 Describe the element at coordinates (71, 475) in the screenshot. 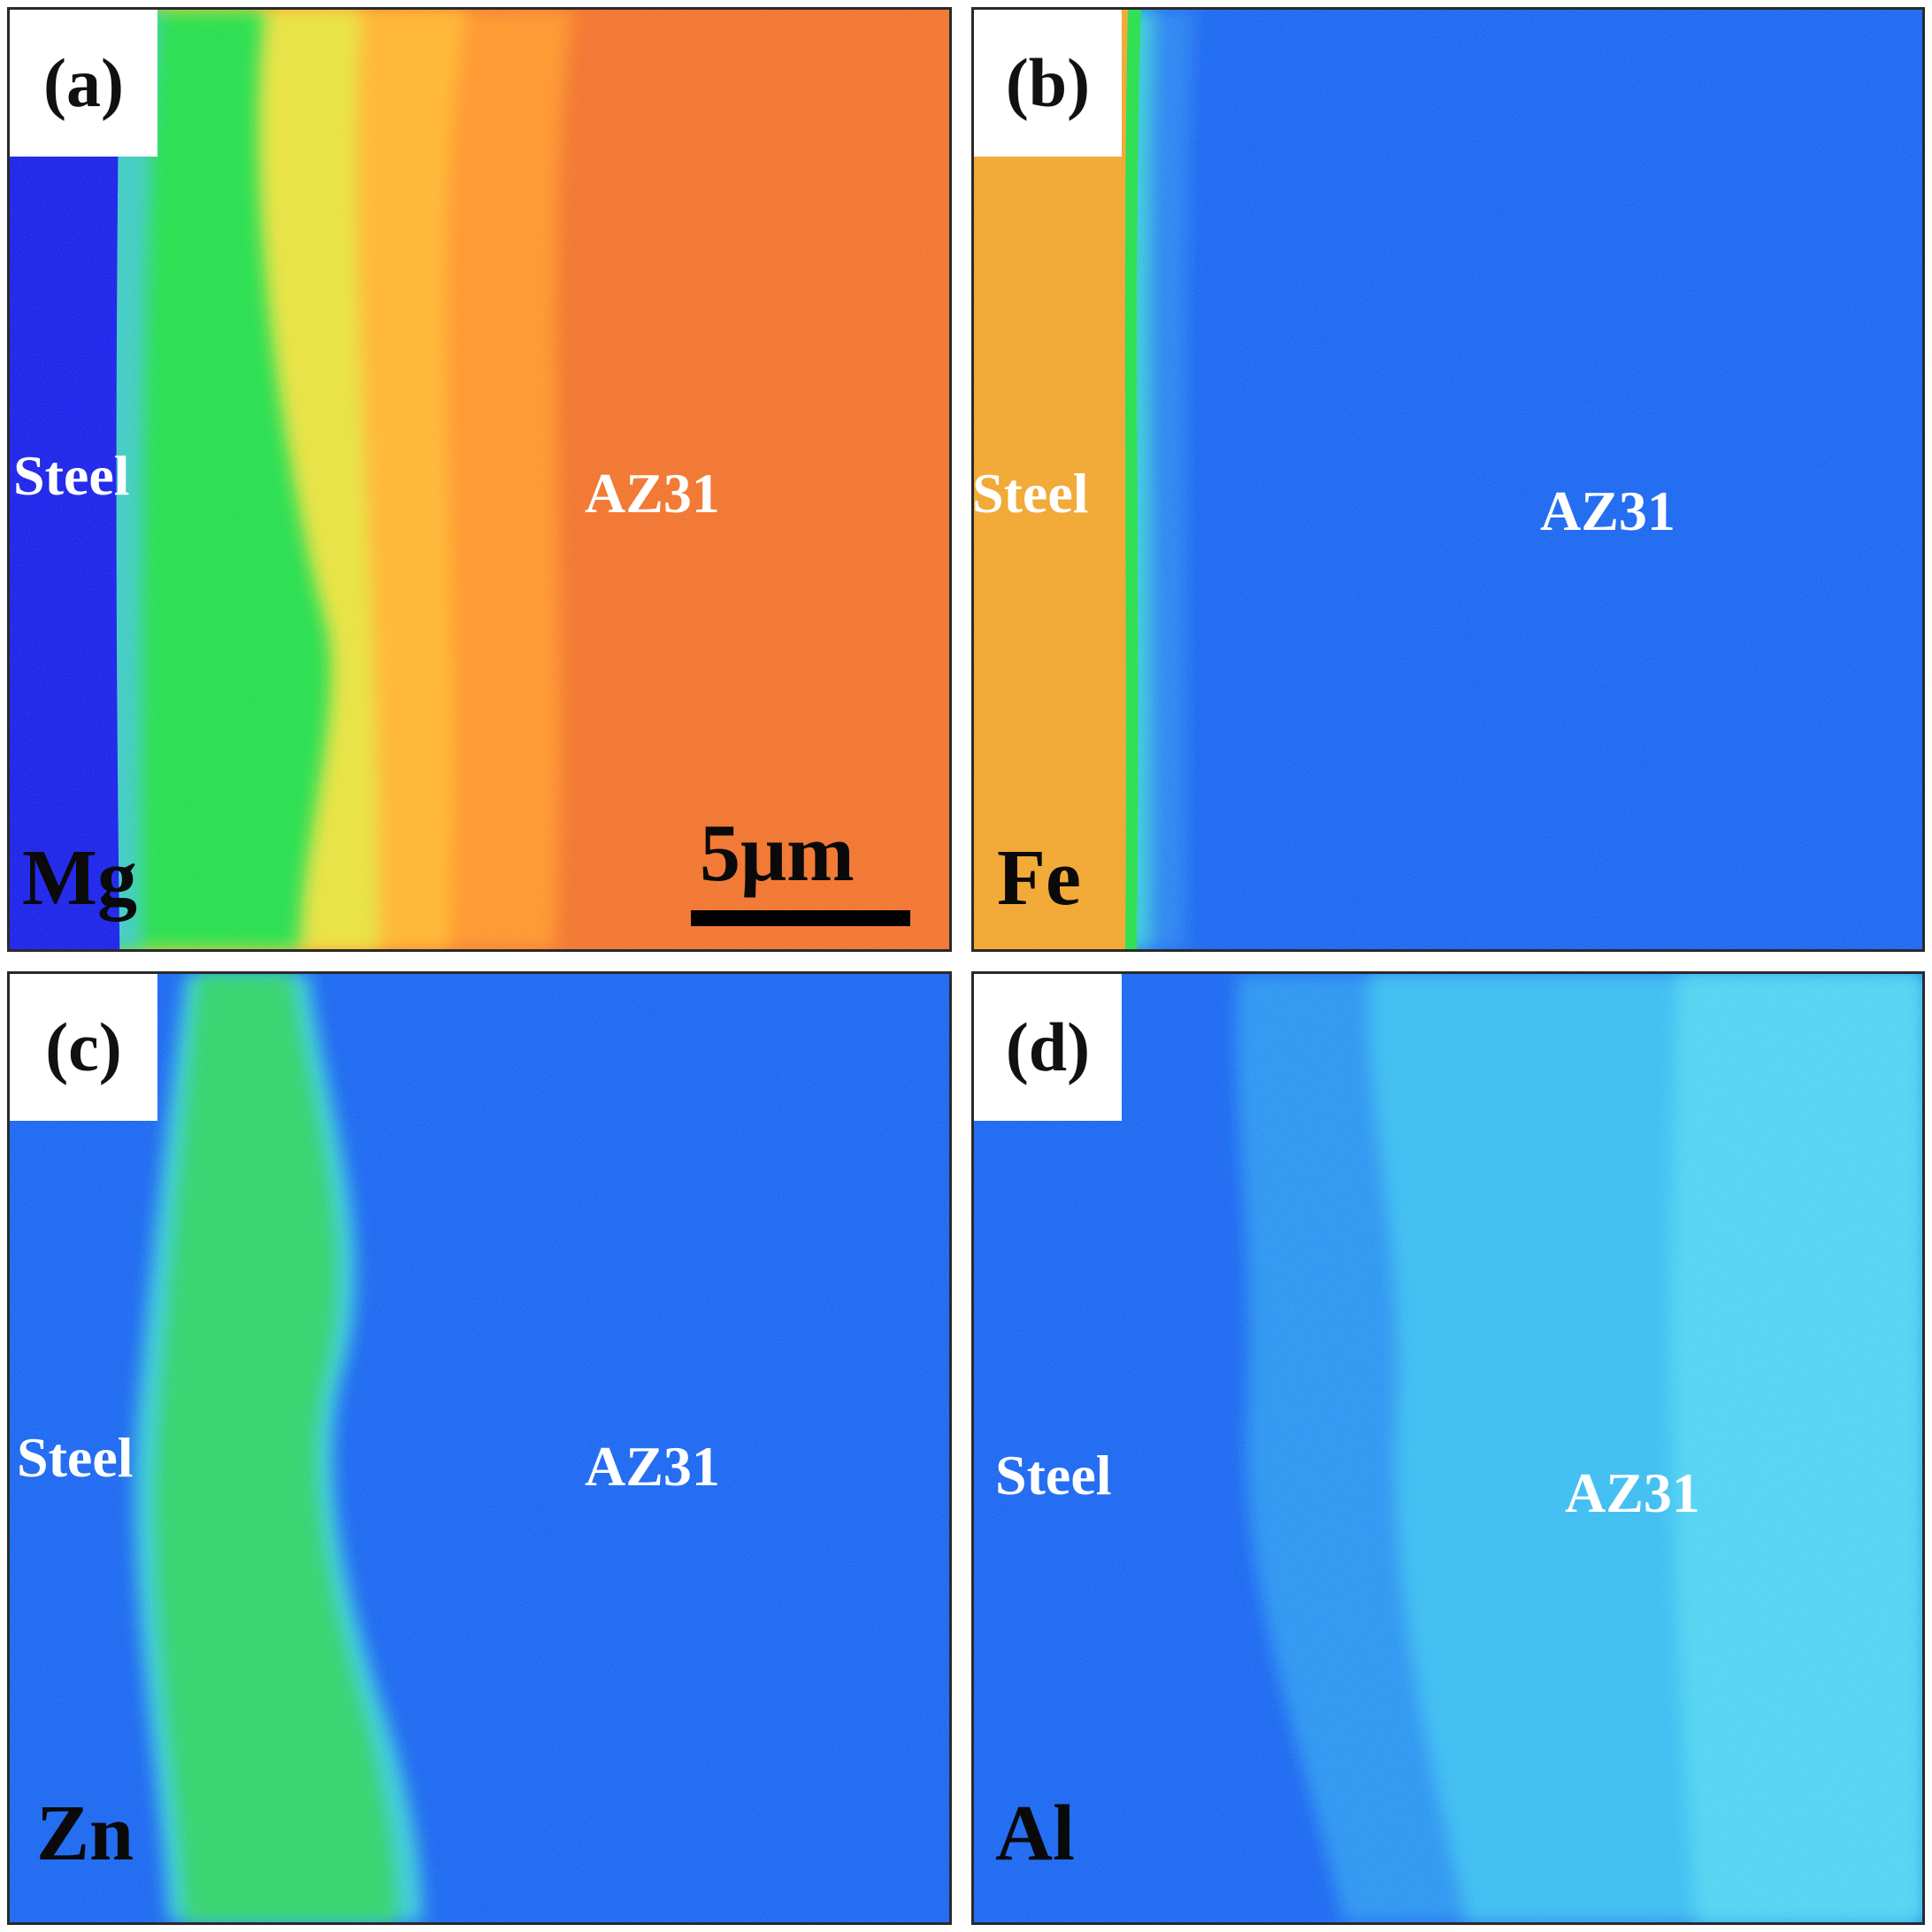

I see `panel-a-steel-label: Steel` at that location.